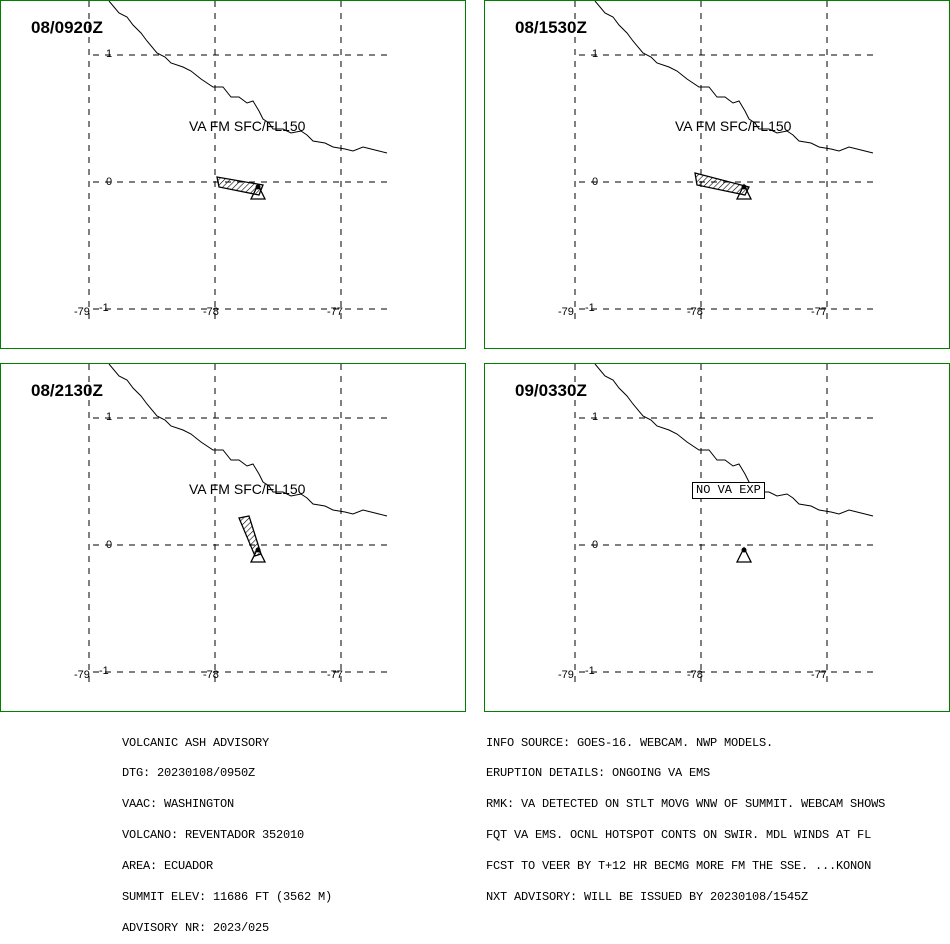  I want to click on panel-time-label: 08/0920Z, so click(67, 27).